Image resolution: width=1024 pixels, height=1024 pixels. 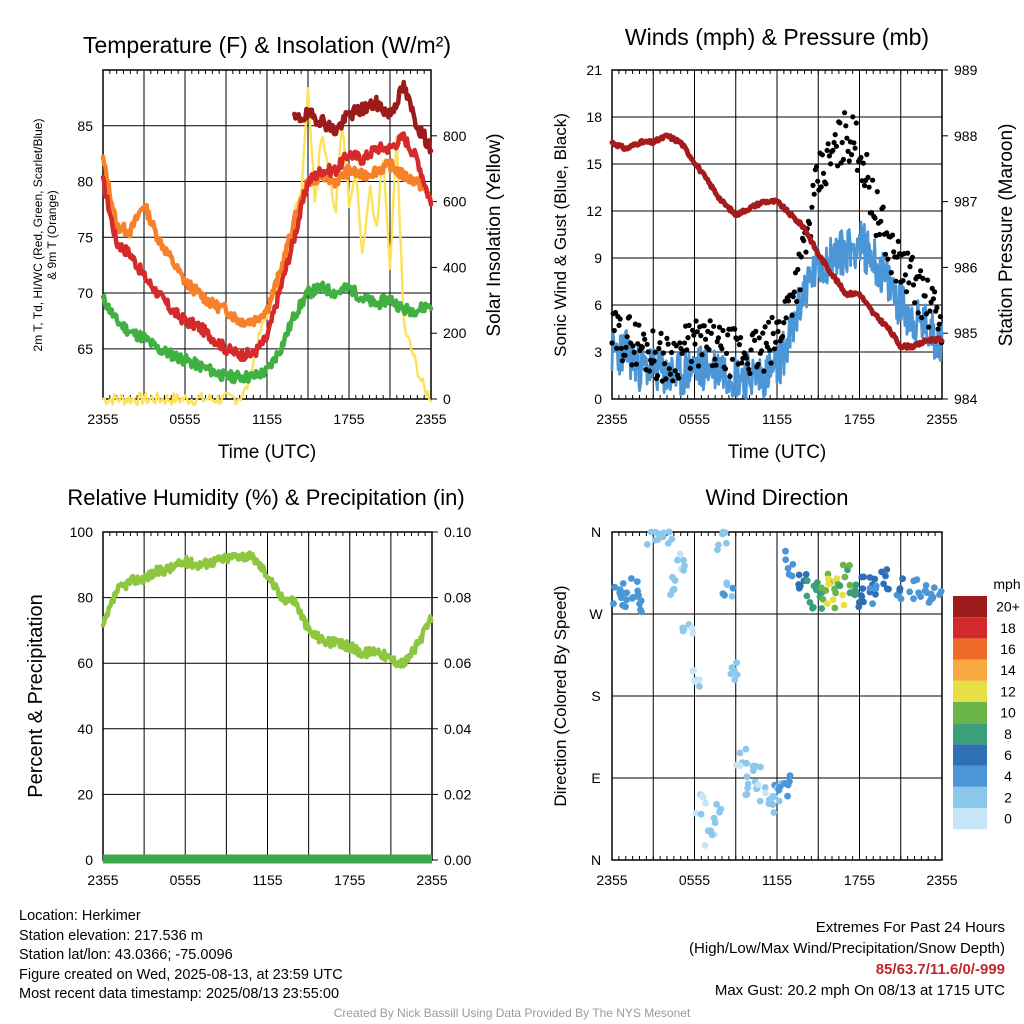 I want to click on dir-xtick-label: 2355, so click(x=611, y=880).